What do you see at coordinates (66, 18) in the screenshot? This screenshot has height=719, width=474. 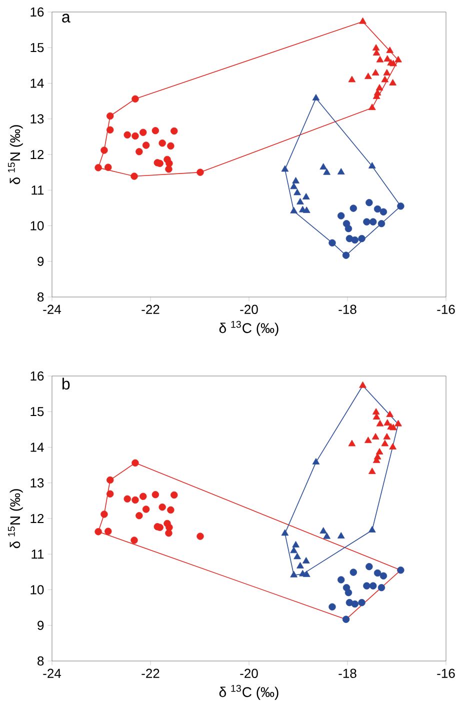 I see `chart-title: a` at bounding box center [66, 18].